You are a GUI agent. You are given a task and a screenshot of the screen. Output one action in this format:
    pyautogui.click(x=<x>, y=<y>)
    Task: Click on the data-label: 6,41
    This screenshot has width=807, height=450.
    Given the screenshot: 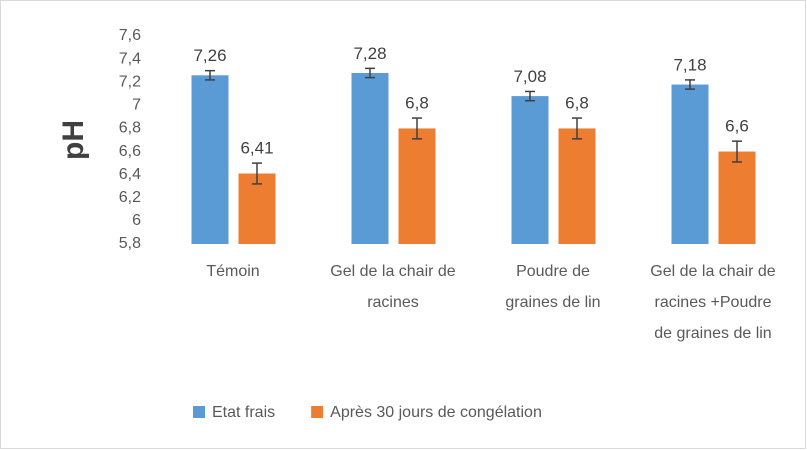 What is the action you would take?
    pyautogui.click(x=256, y=148)
    